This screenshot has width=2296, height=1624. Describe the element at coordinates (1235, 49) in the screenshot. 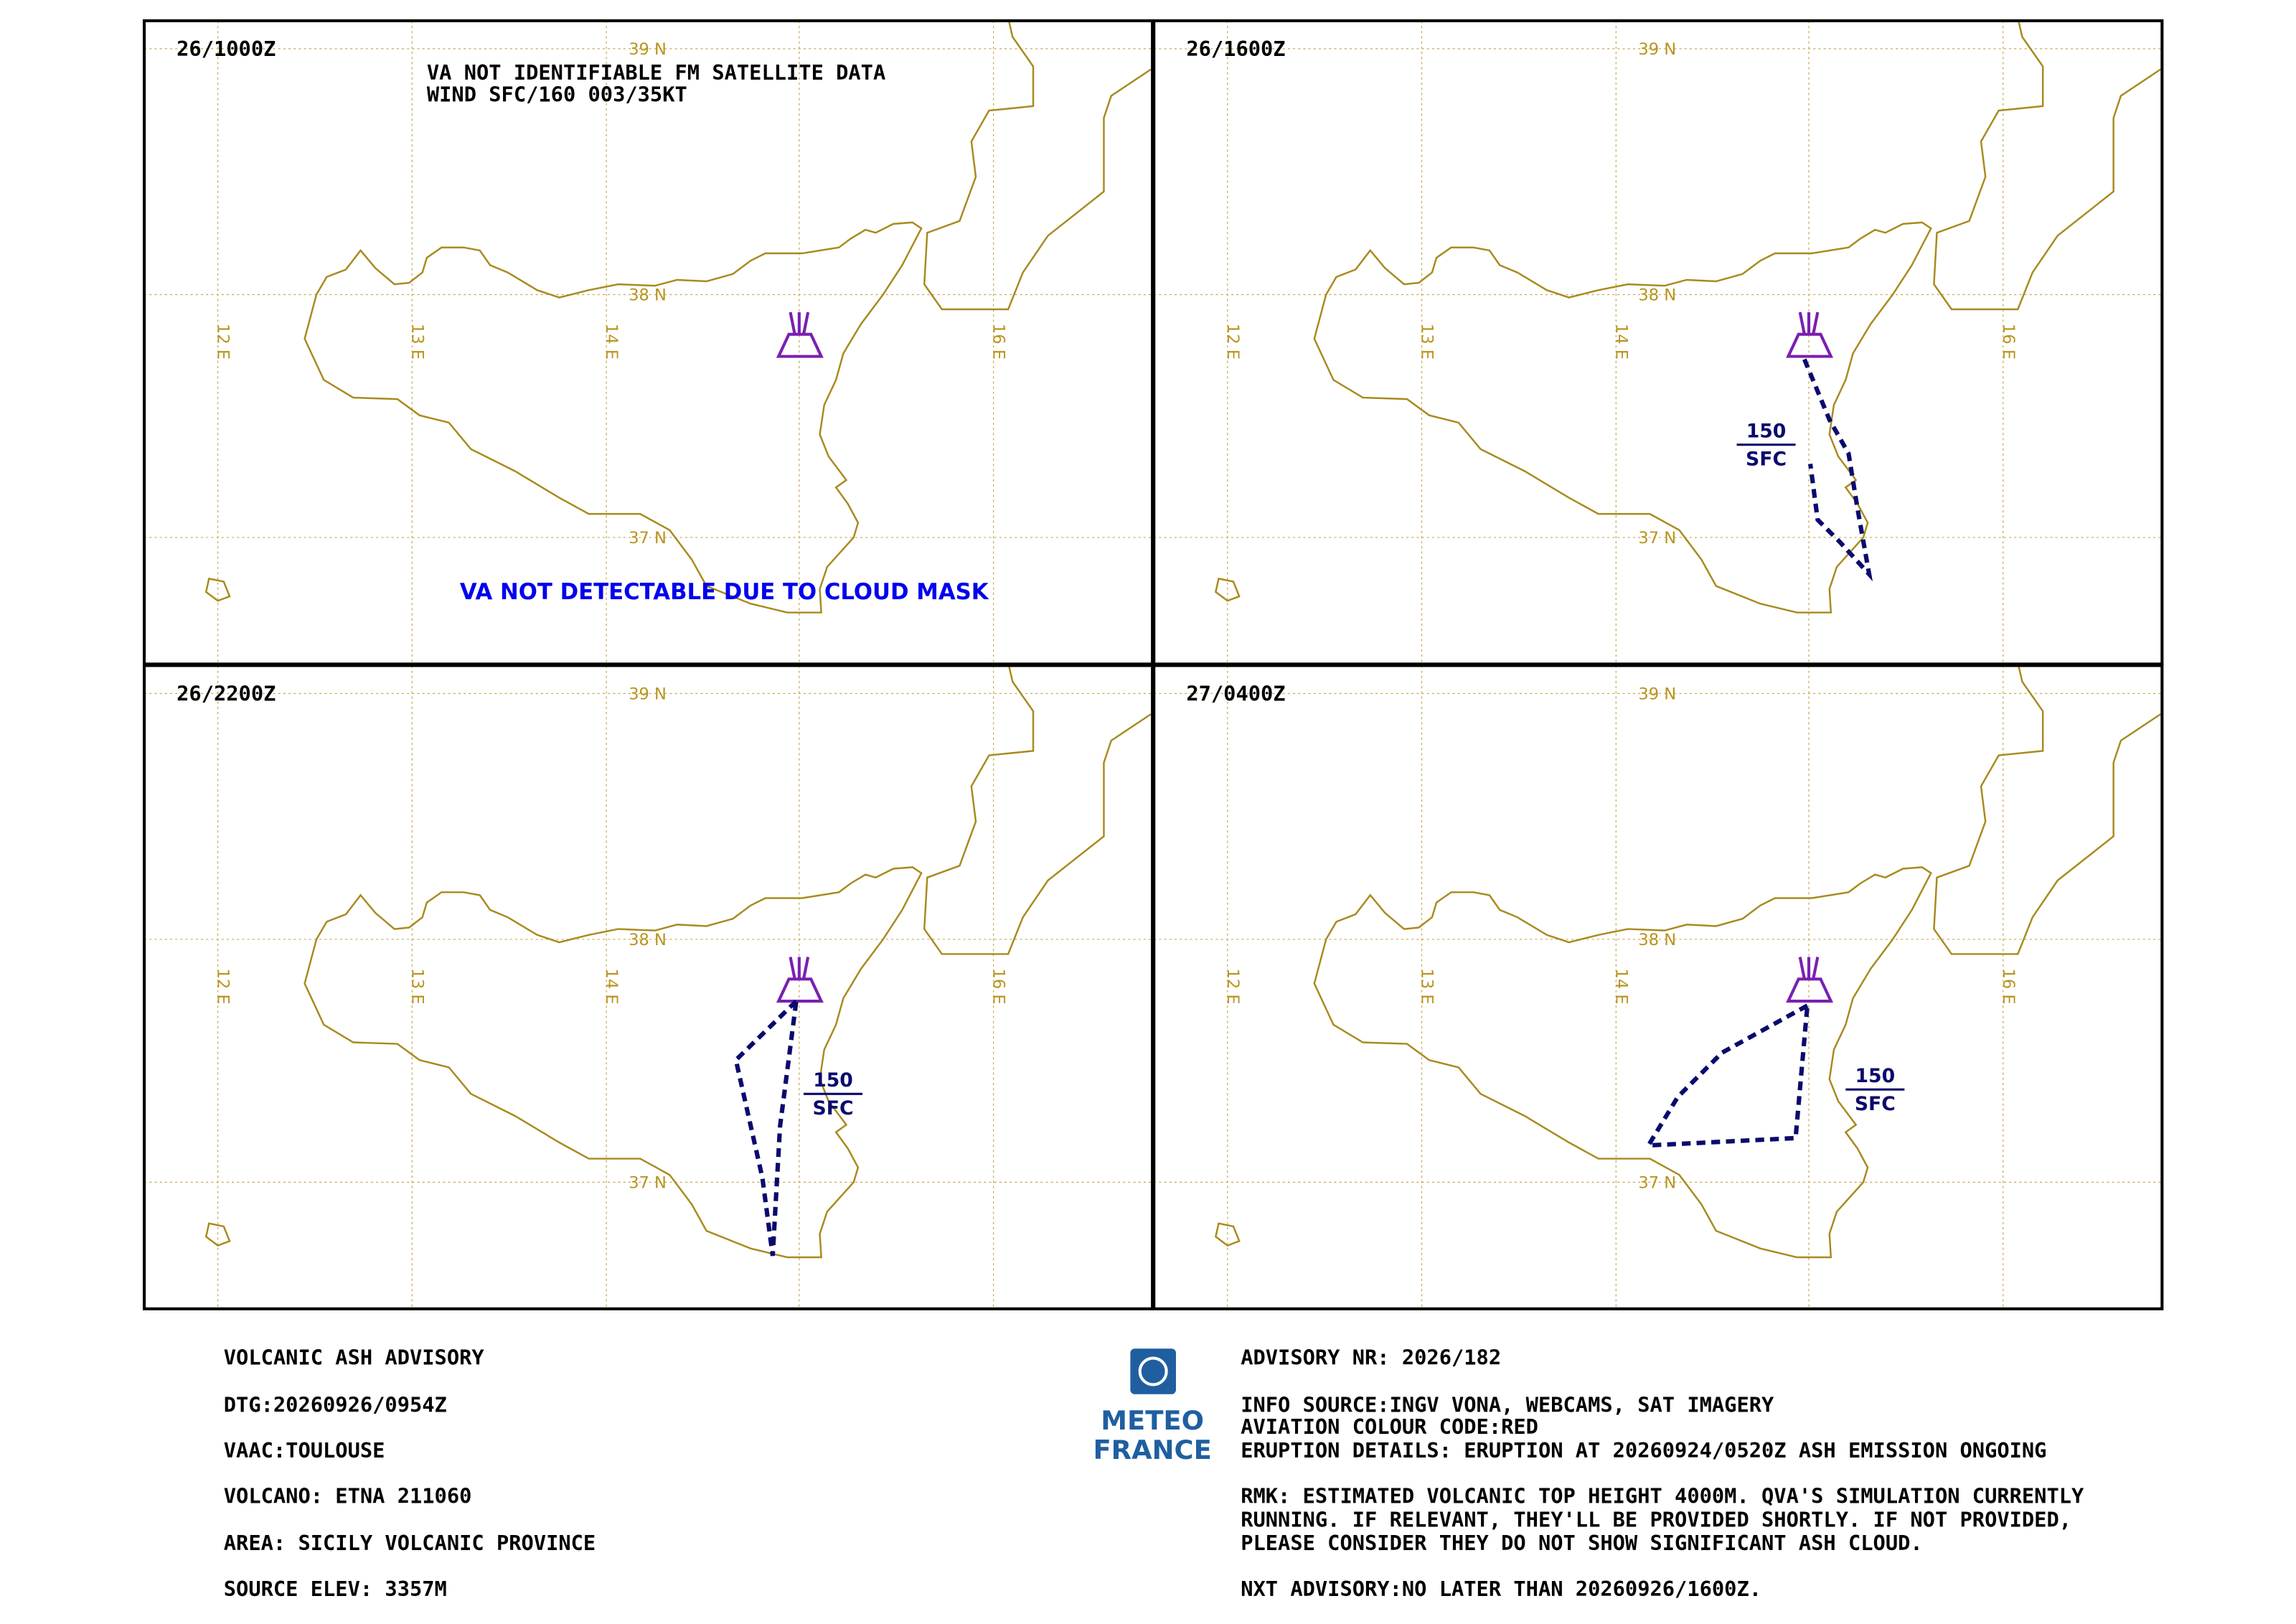

I see `panel-time: 26/1600Z` at that location.